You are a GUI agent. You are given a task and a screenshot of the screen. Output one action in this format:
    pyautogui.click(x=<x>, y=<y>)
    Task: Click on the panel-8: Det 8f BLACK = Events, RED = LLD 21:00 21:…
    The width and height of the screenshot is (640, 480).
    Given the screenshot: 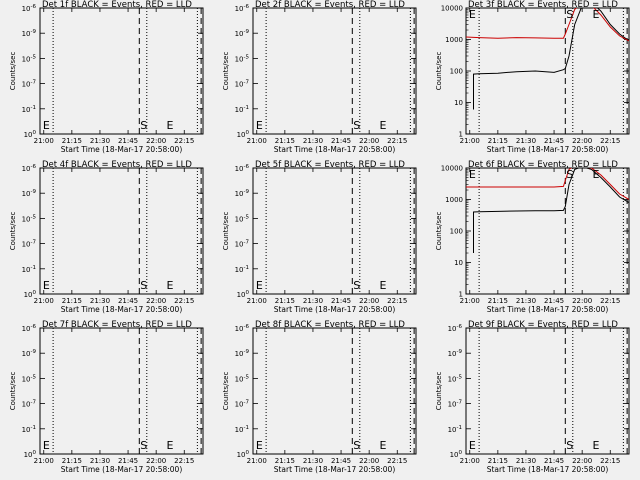 What is the action you would take?
    pyautogui.click(x=319, y=397)
    